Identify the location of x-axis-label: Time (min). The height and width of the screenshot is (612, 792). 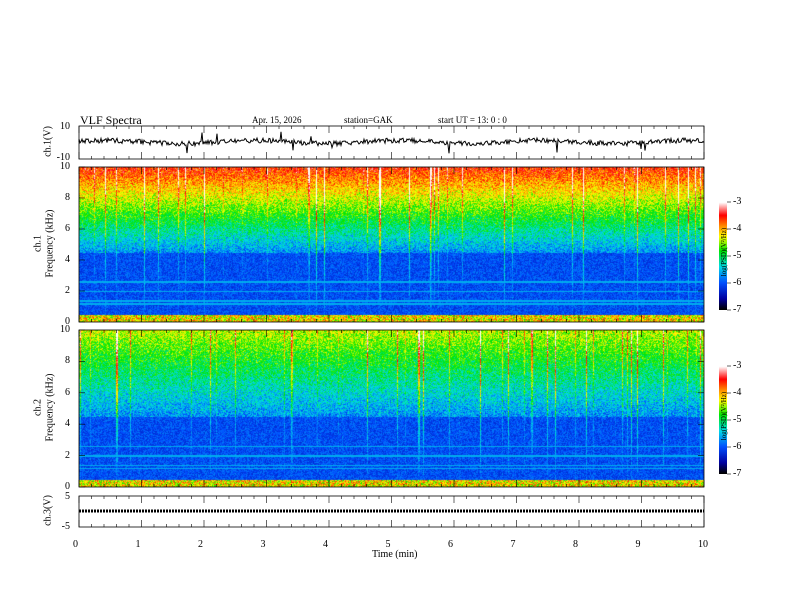
(395, 554).